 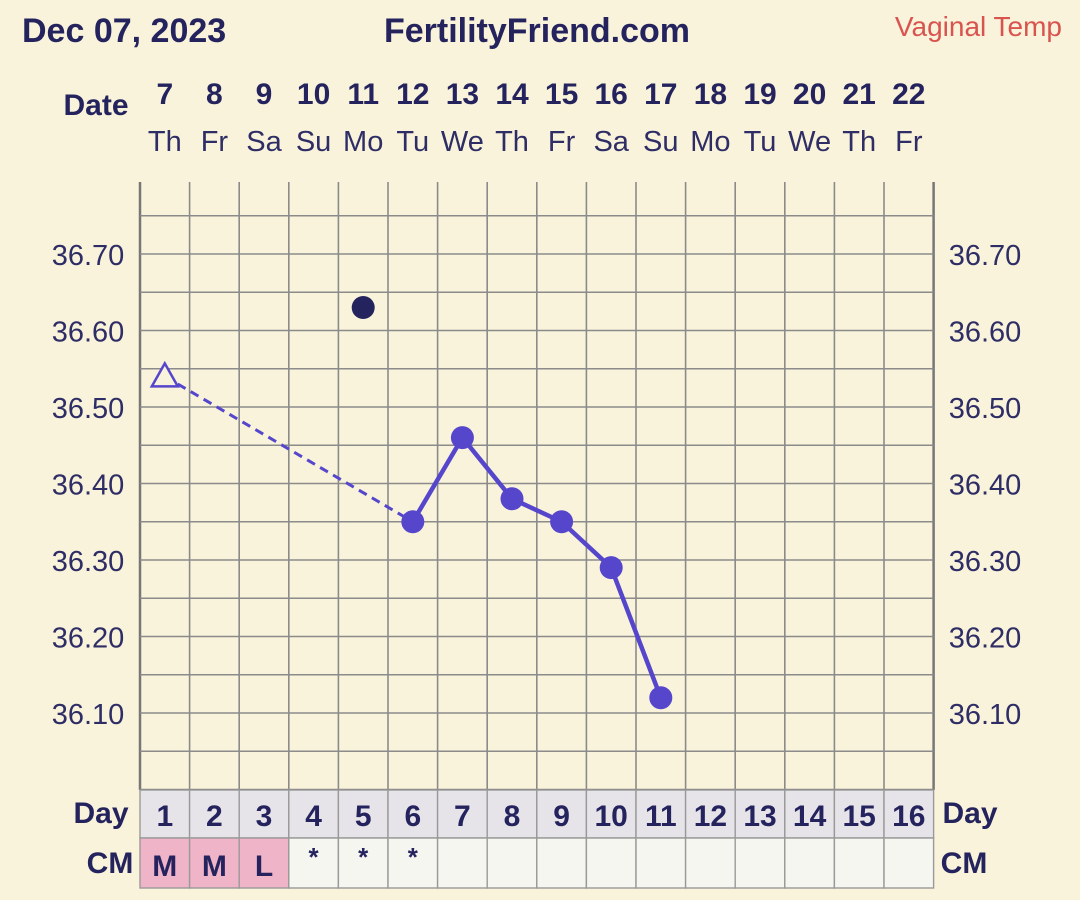 I want to click on y-tick-label-right: 36.30, so click(x=985, y=562).